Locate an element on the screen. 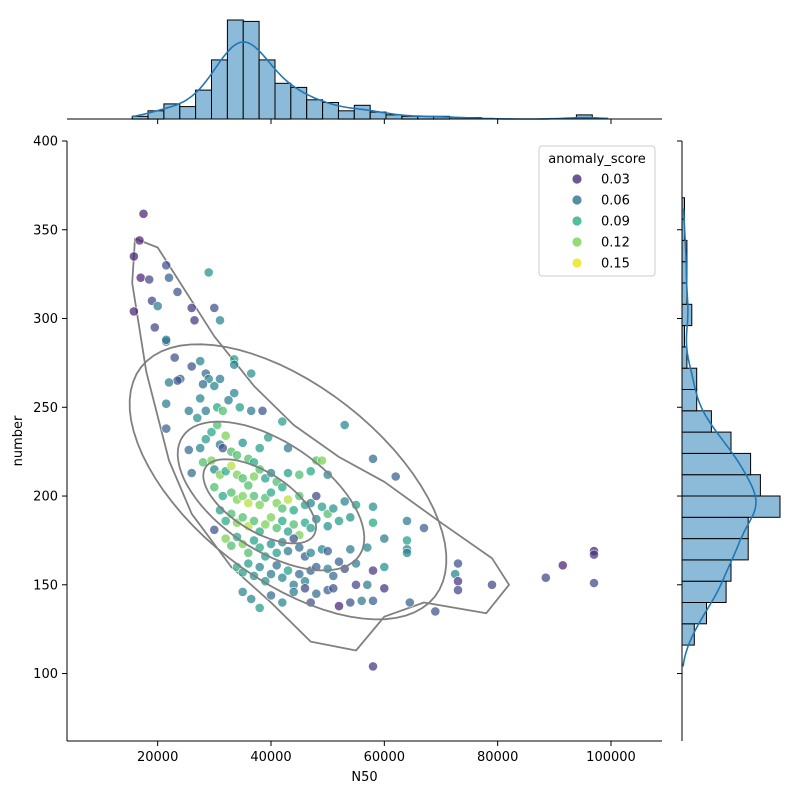 This screenshot has height=800, width=800. y-tick-label: 300 is located at coordinates (45, 319).